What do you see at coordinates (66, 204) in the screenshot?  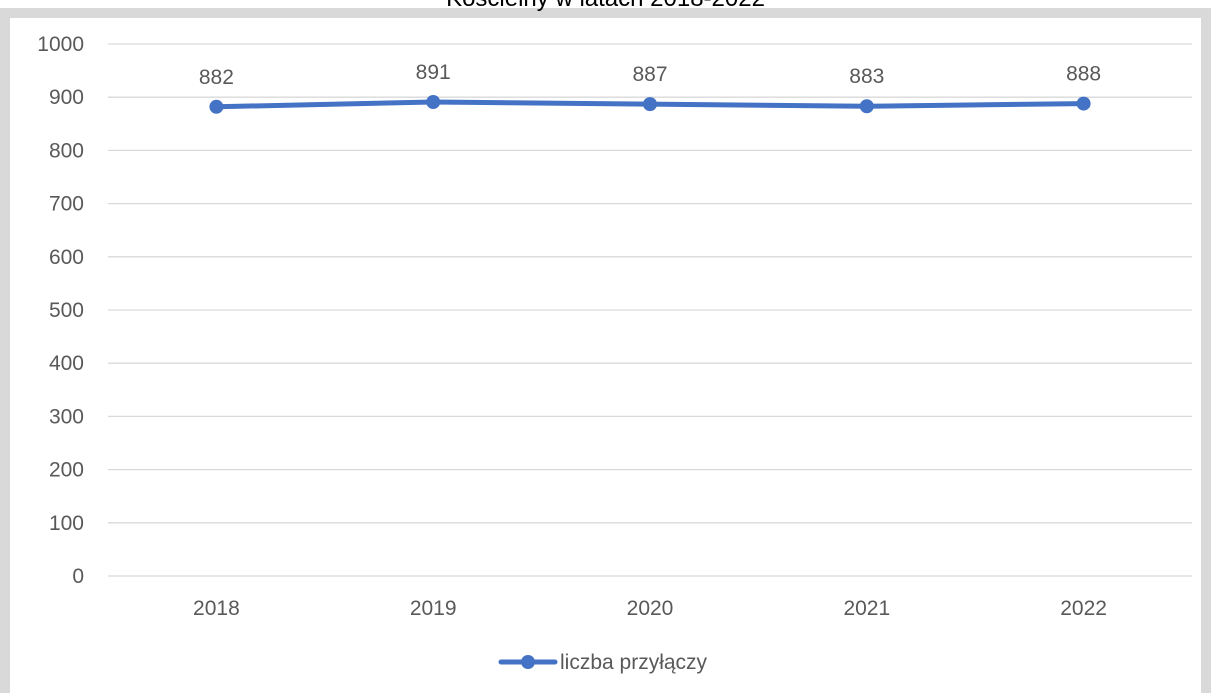 I see `y-tick-label: 700` at bounding box center [66, 204].